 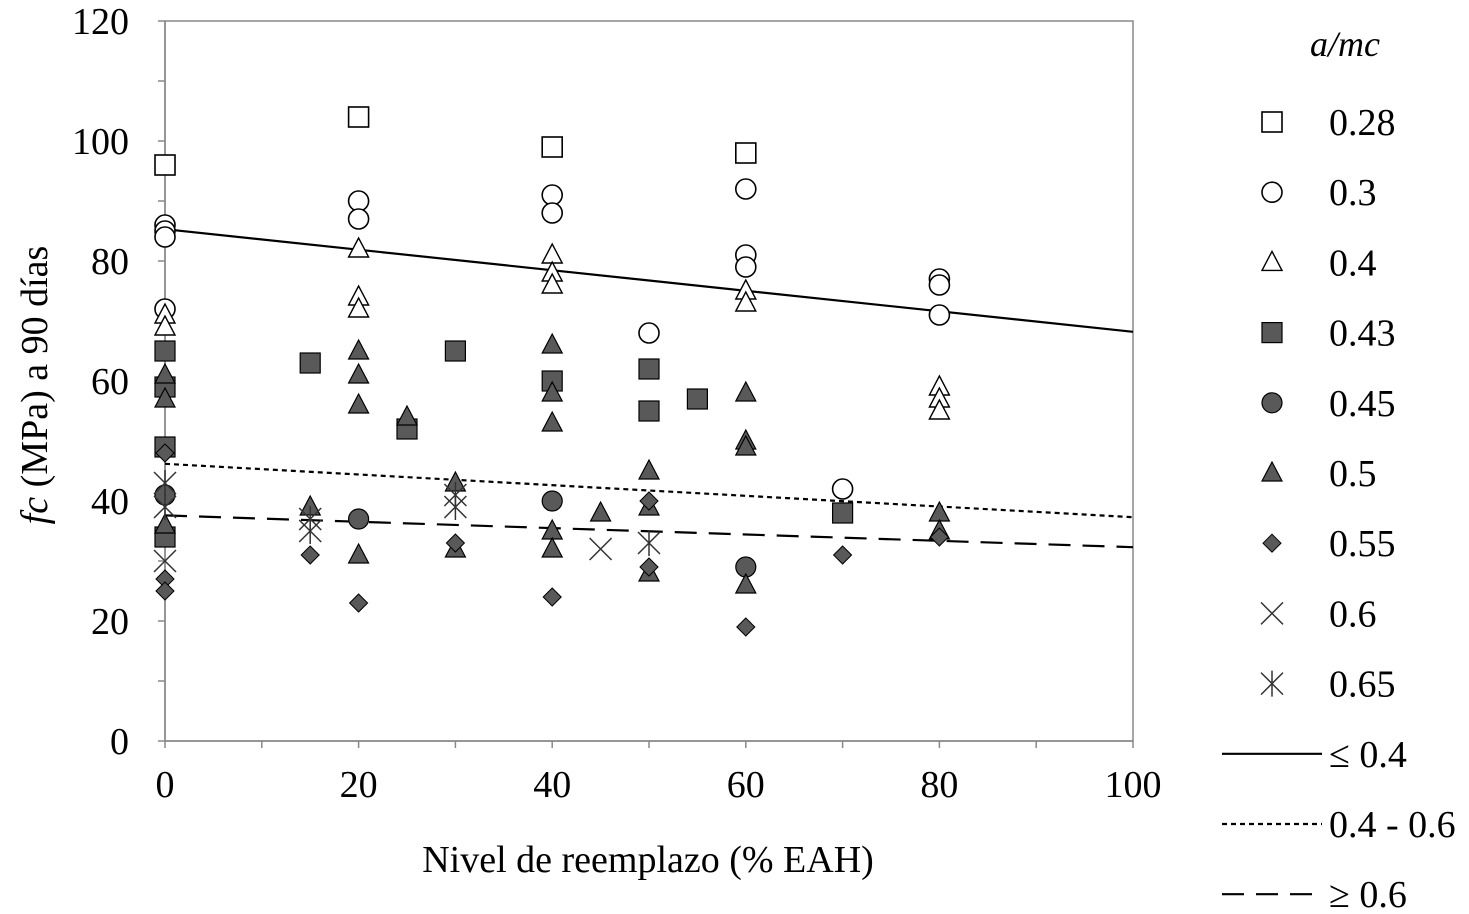 What do you see at coordinates (110, 502) in the screenshot?
I see `y-tick-label: 40` at bounding box center [110, 502].